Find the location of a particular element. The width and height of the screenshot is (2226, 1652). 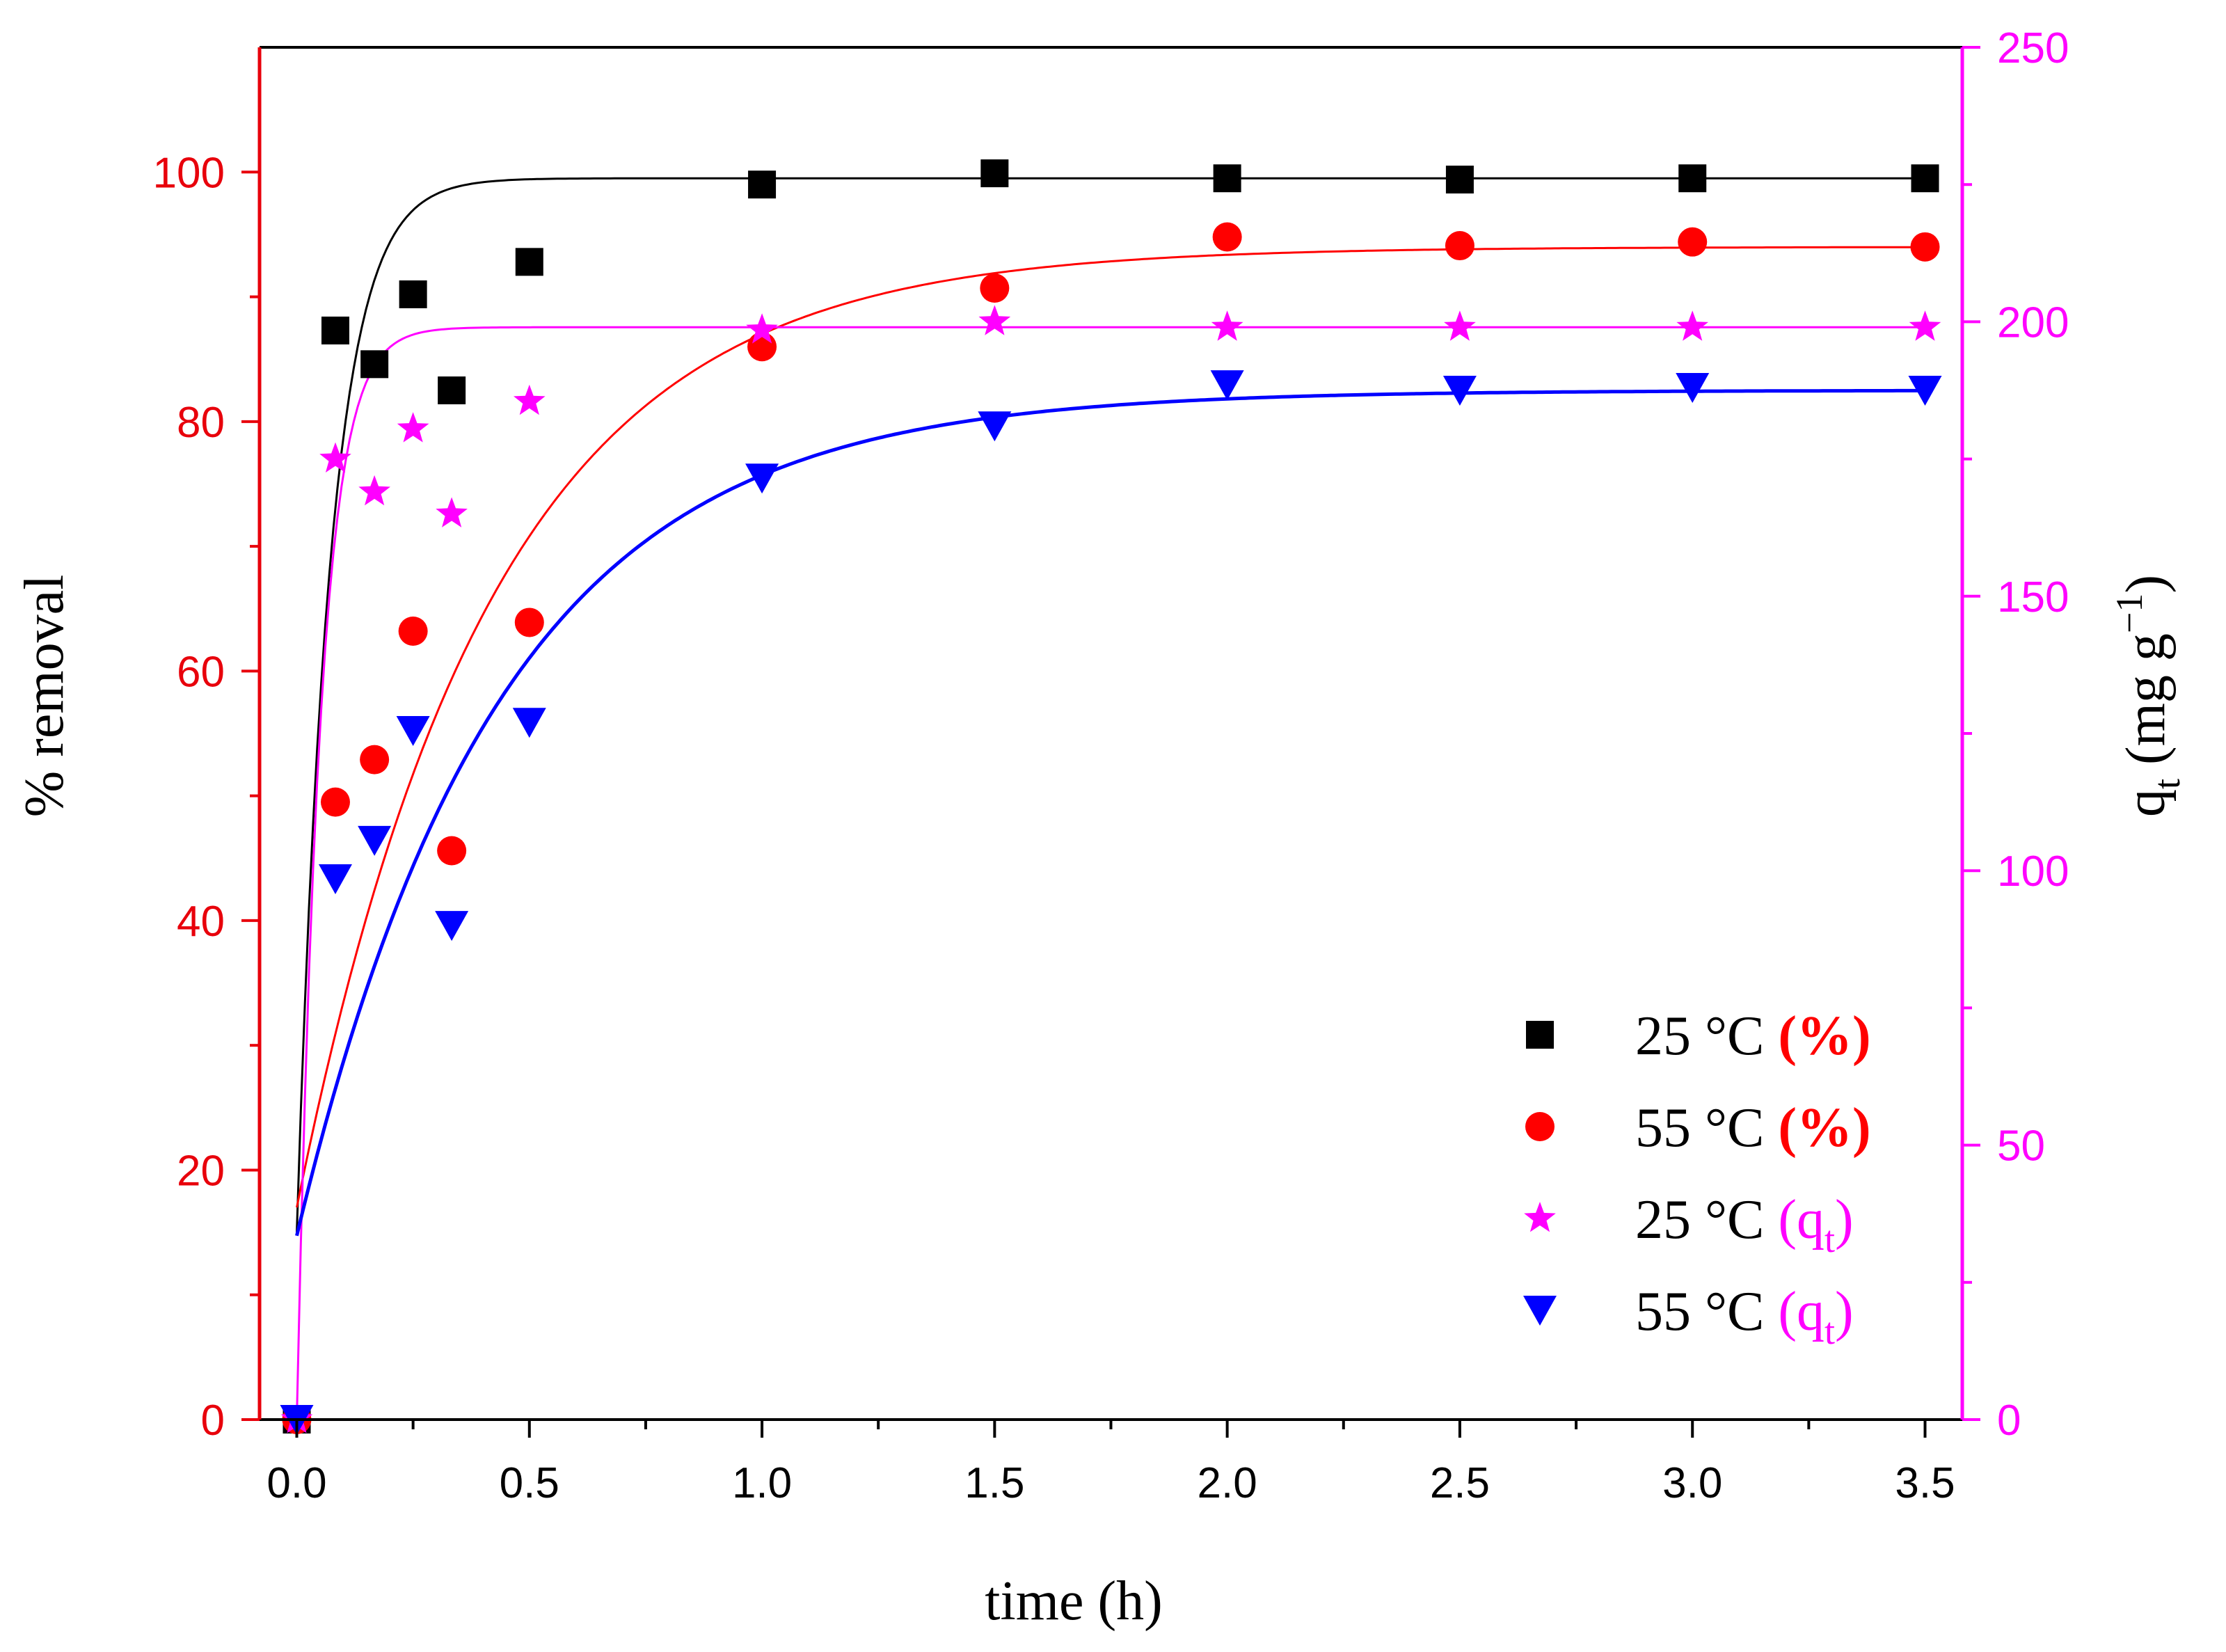

x-tick-label-5: 2.5 is located at coordinates (1460, 1483).